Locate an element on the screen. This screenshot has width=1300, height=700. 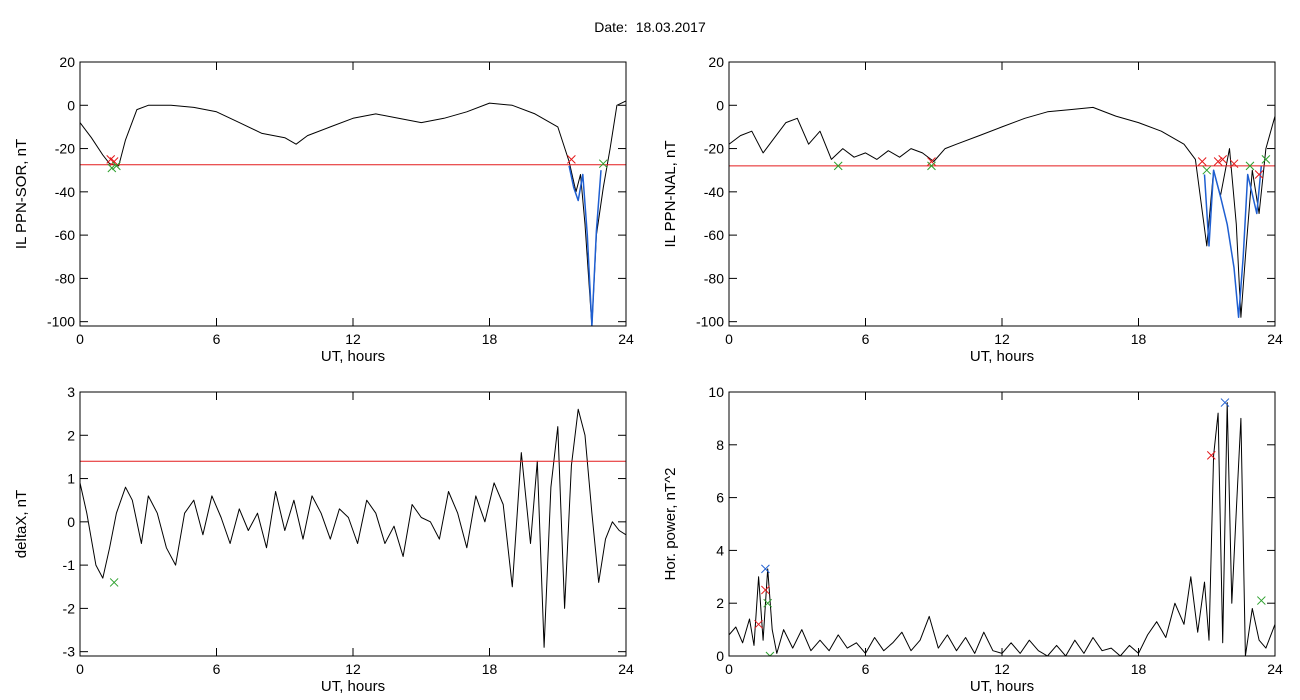
y-tick-label: -2 is located at coordinates (69, 608).